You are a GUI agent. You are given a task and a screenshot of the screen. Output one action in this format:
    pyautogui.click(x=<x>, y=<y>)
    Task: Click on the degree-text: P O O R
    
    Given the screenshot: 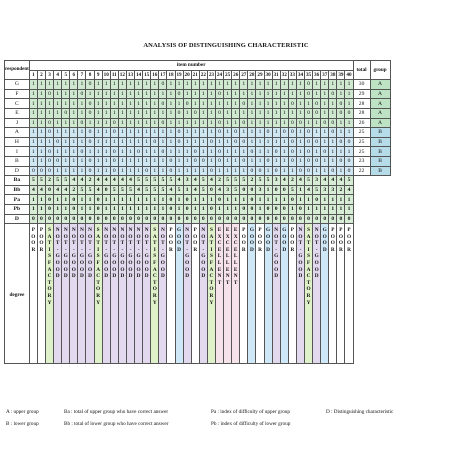 What is the action you would take?
    pyautogui.click(x=349, y=240)
    